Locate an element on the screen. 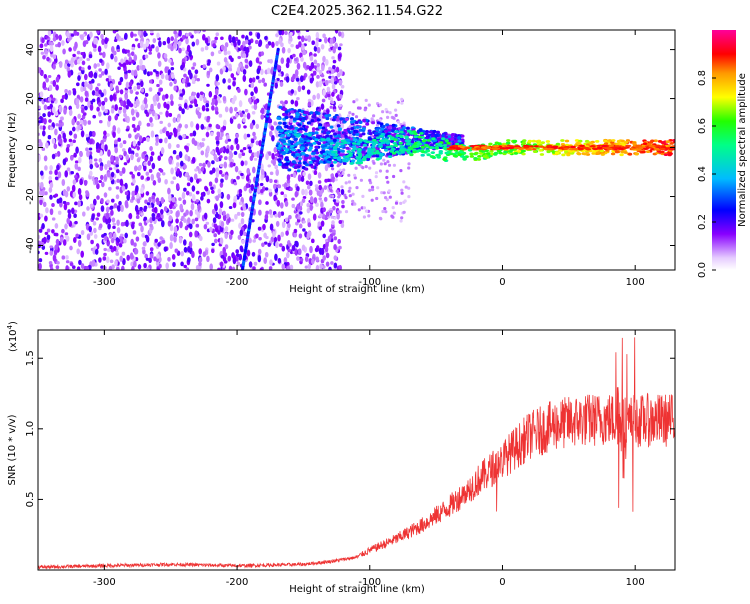  snr-scale-factor: (x104) is located at coordinates (12, 336).